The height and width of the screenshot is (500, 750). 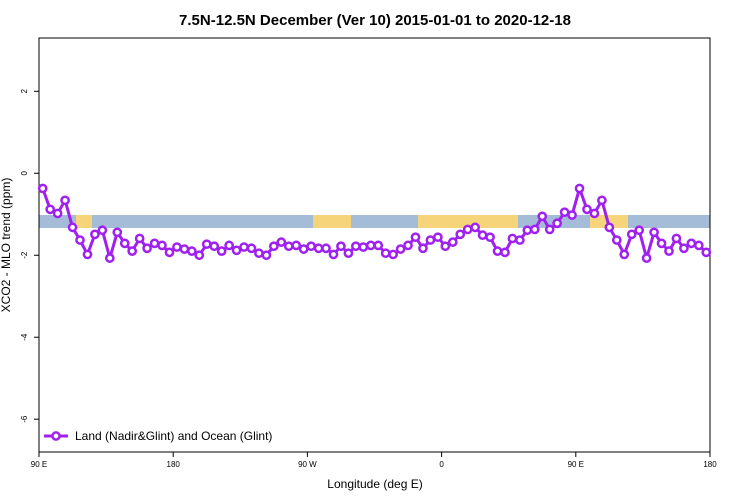 I want to click on y-tick-label: 0, so click(x=24, y=172).